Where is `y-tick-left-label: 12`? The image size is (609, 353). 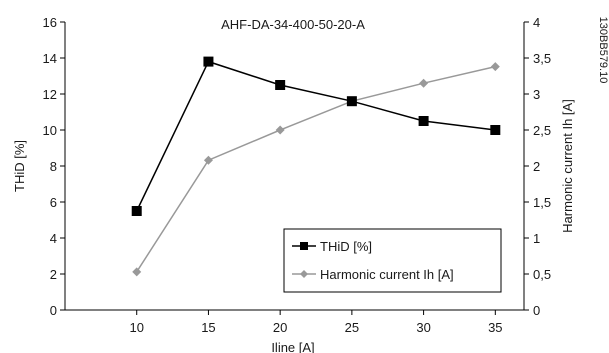 y-tick-left-label: 12 is located at coordinates (50, 94).